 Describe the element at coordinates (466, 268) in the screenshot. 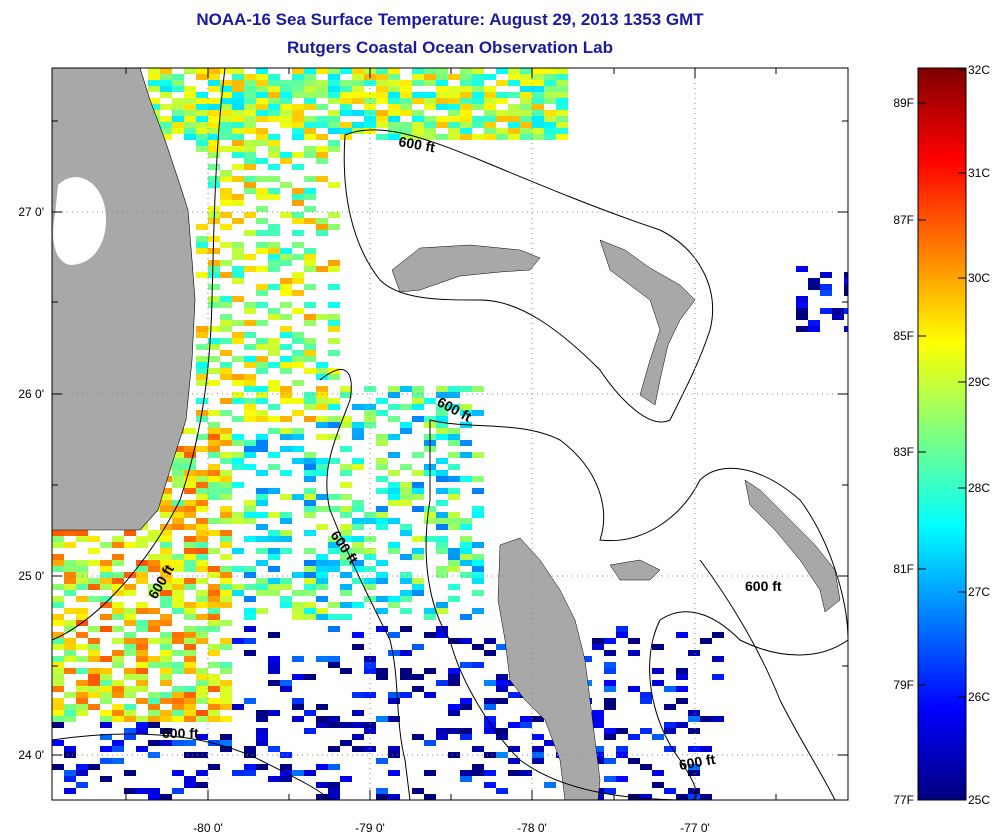

I see `grand-bahama-land` at that location.